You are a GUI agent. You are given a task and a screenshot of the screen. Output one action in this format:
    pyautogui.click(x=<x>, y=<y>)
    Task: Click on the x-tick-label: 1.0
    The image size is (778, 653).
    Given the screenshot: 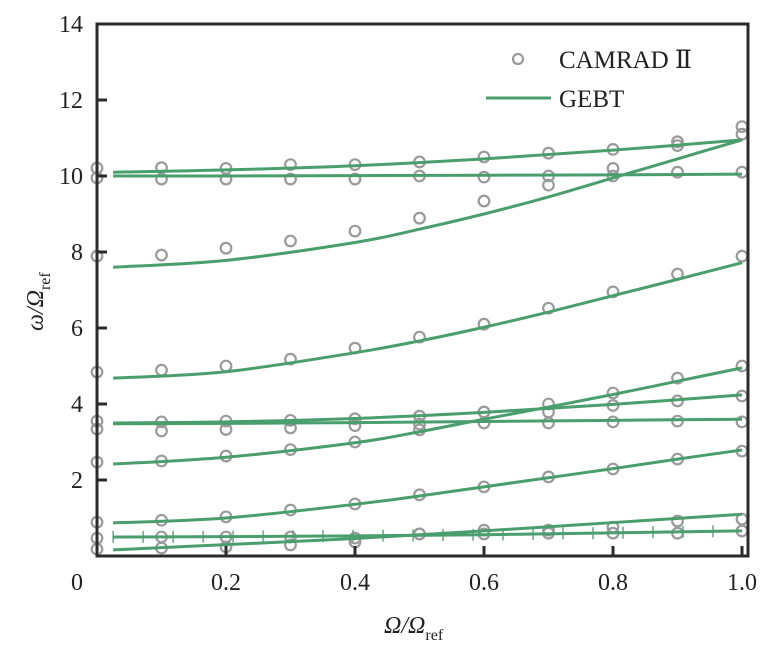 What is the action you would take?
    pyautogui.click(x=742, y=583)
    